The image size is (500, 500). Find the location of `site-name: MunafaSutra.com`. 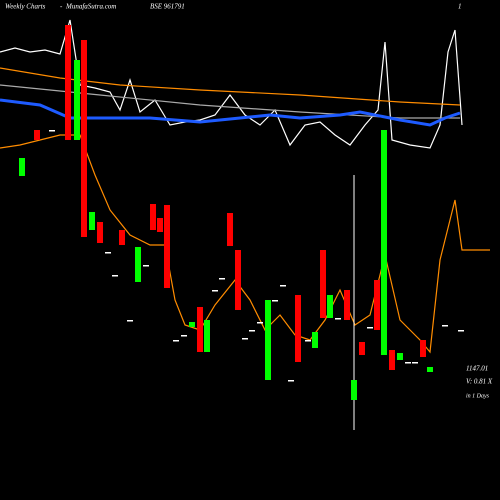

site-name: MunafaSutra.com is located at coordinates (90, 7).